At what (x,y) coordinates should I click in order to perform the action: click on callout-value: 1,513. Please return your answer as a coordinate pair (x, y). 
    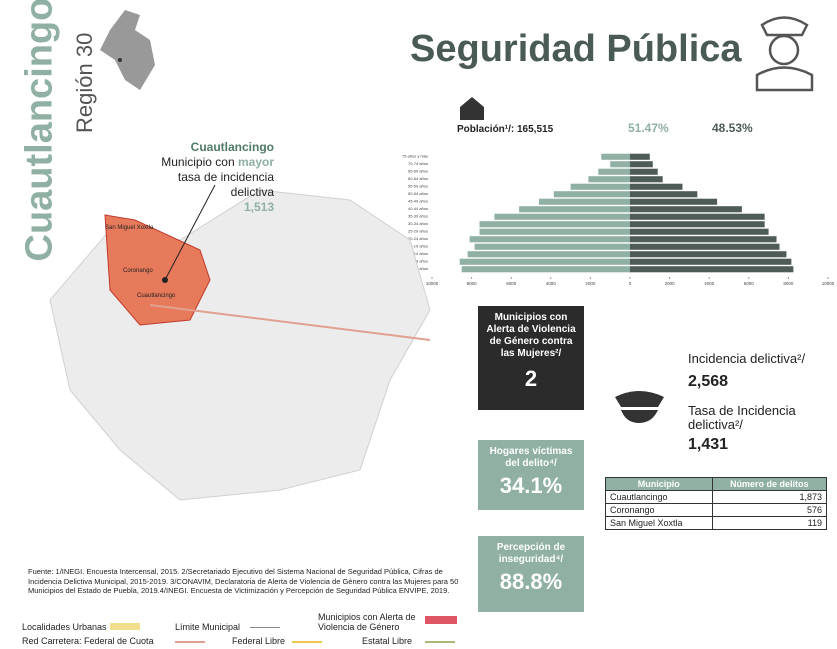
    Looking at the image, I should click on (258, 207).